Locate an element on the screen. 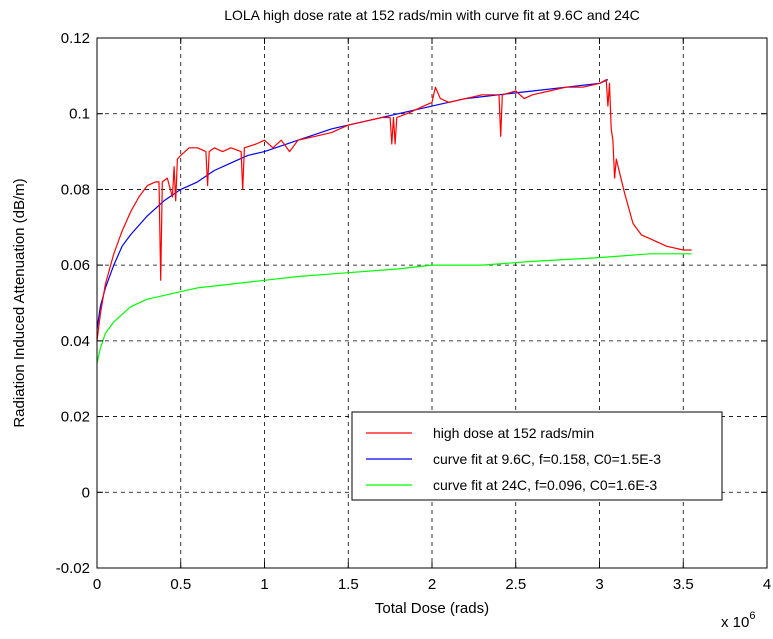 The image size is (773, 639). legend-box is located at coordinates (537, 456).